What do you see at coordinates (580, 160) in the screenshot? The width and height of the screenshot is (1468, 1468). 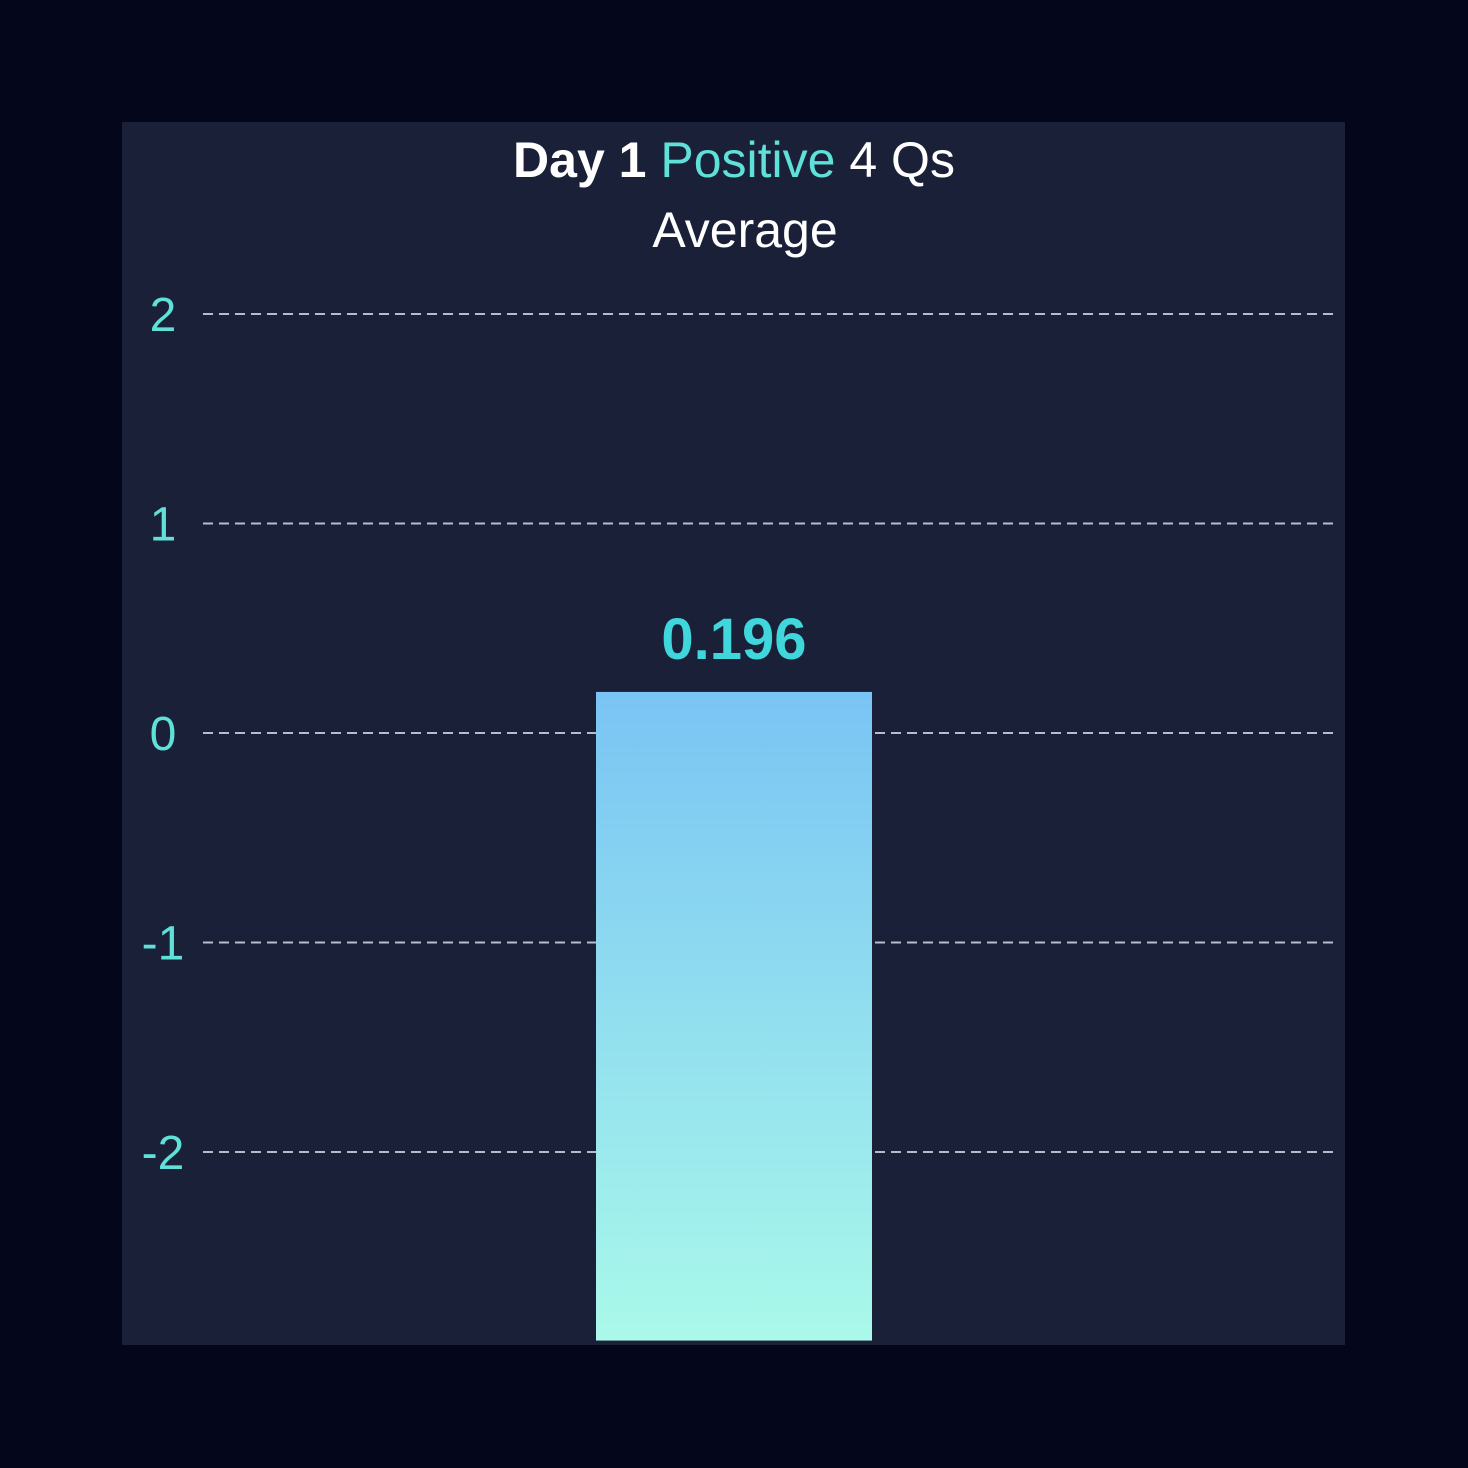 I see `title-day: Day 1` at bounding box center [580, 160].